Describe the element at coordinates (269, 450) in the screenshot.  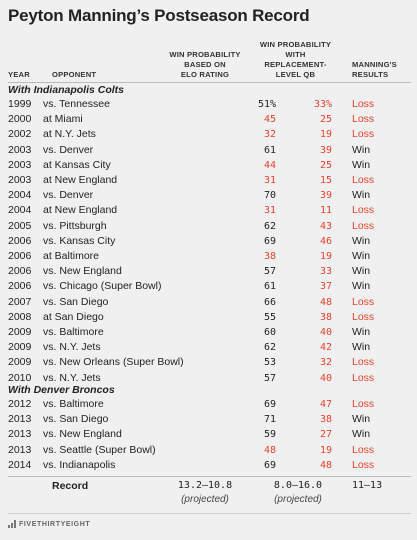
I see `cell-elo-probability: 48` at that location.